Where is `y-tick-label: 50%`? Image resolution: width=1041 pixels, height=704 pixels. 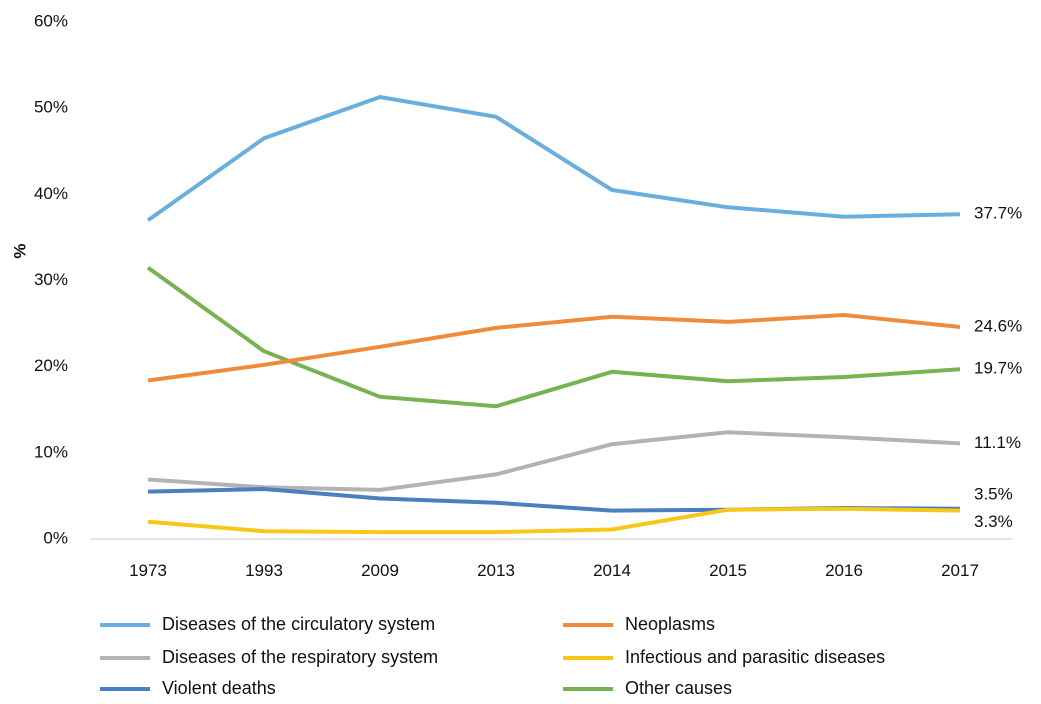 y-tick-label: 50% is located at coordinates (51, 107).